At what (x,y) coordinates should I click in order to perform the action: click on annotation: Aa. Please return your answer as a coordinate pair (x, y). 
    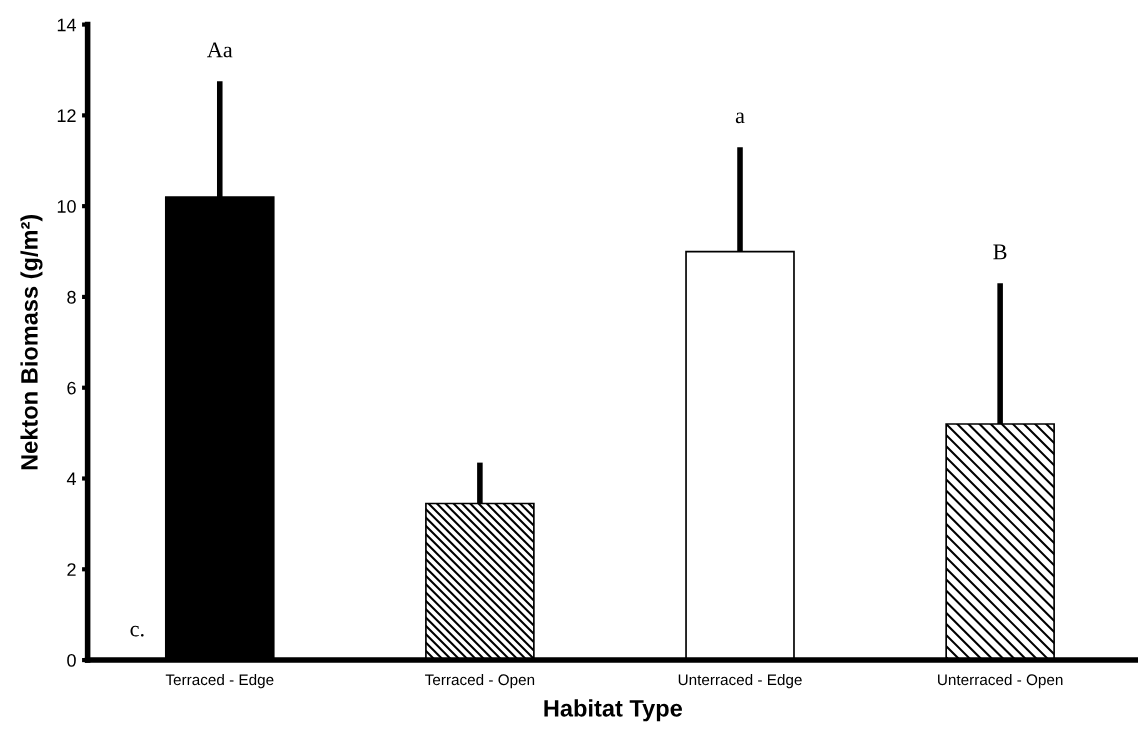
    Looking at the image, I should click on (220, 50).